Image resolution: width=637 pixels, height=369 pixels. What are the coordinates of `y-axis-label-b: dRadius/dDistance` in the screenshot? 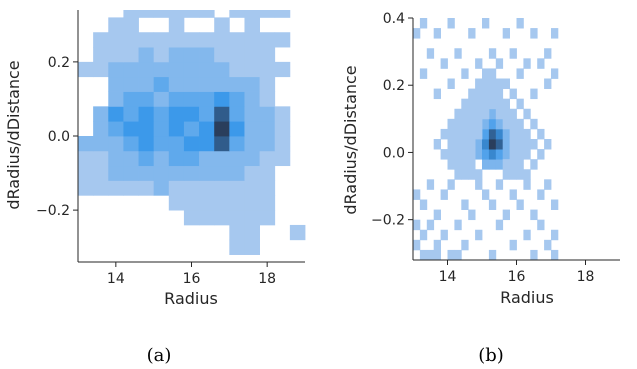 It's located at (350, 139).